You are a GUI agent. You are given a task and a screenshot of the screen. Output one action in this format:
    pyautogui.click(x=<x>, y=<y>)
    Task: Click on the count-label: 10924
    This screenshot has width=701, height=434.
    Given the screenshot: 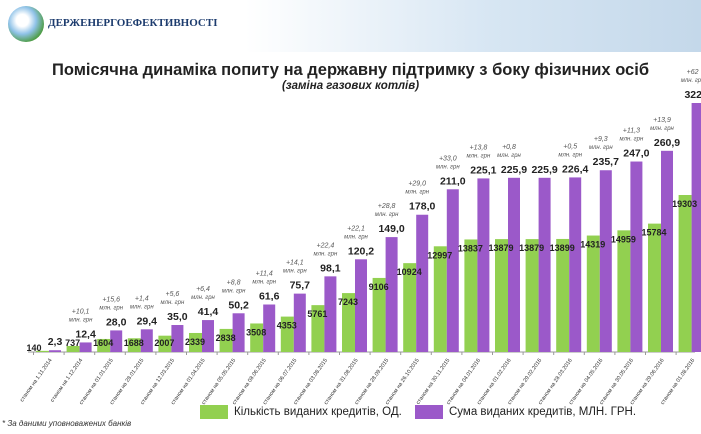 What is the action you would take?
    pyautogui.click(x=409, y=272)
    